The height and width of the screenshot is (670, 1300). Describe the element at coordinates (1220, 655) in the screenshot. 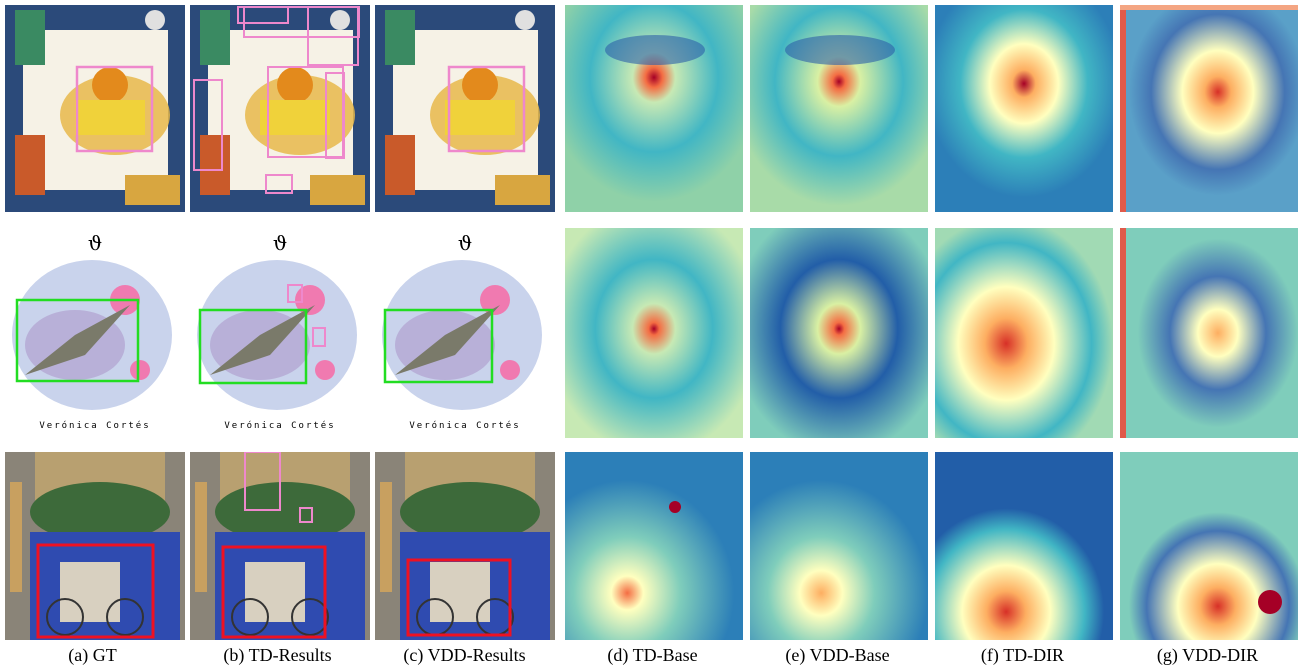

I see `caption-g-name: VDD-DIR` at that location.